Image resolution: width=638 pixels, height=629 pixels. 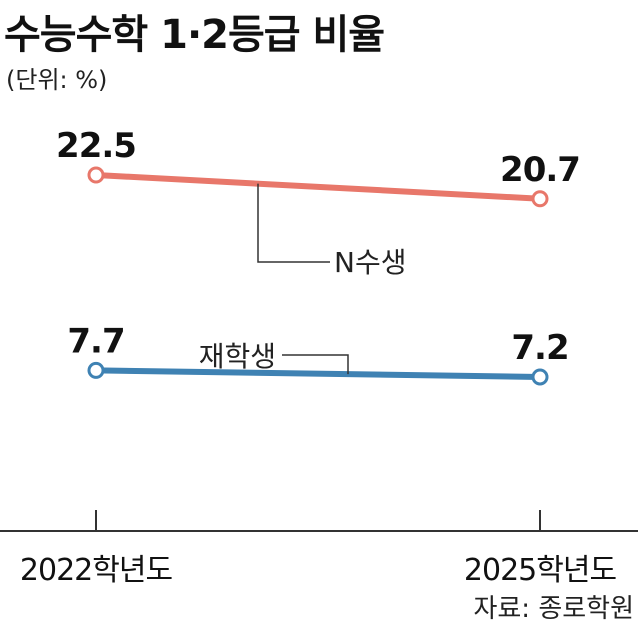 What do you see at coordinates (293, 223) in the screenshot?
I see `series-leader-n` at bounding box center [293, 223].